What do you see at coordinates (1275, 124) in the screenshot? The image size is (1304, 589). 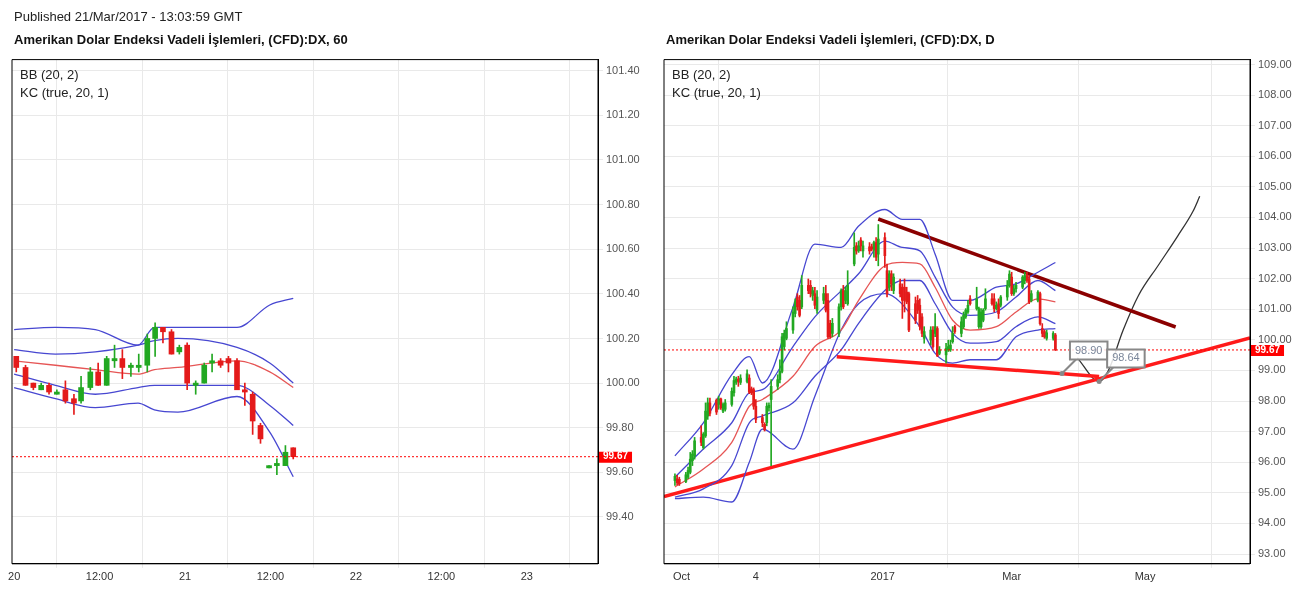 I see `y-tick-label: 107.00` at bounding box center [1275, 124].